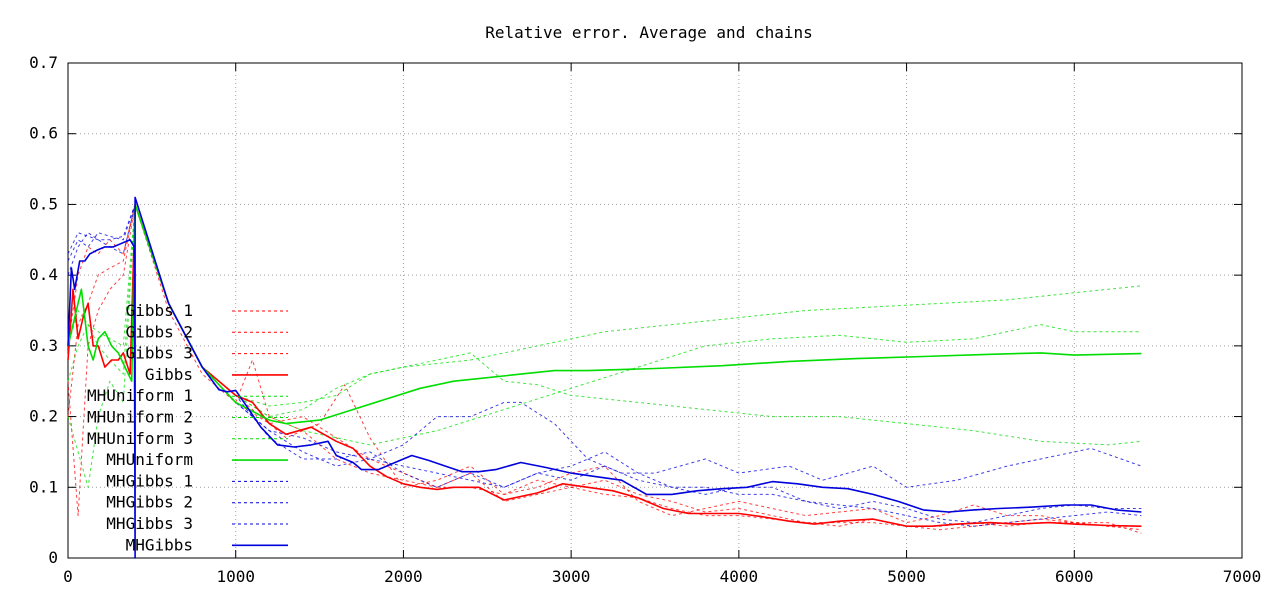 Image resolution: width=1279 pixels, height=600 pixels. What do you see at coordinates (140, 417) in the screenshot?
I see `legend-label: MHUniform 2` at bounding box center [140, 417].